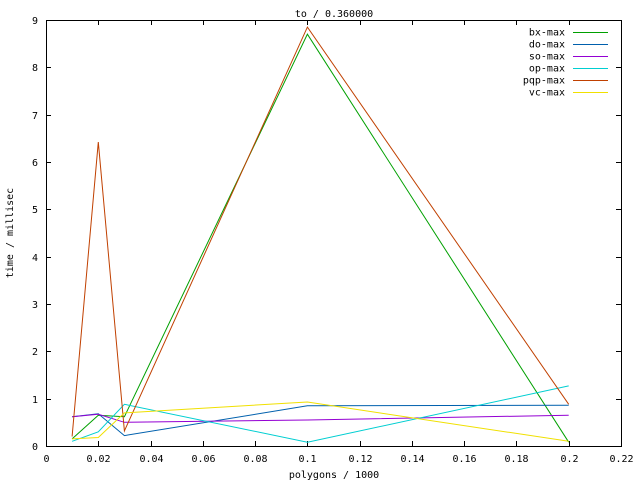 Image resolution: width=640 pixels, height=480 pixels. I want to click on y-tick-label: 1, so click(35, 400).